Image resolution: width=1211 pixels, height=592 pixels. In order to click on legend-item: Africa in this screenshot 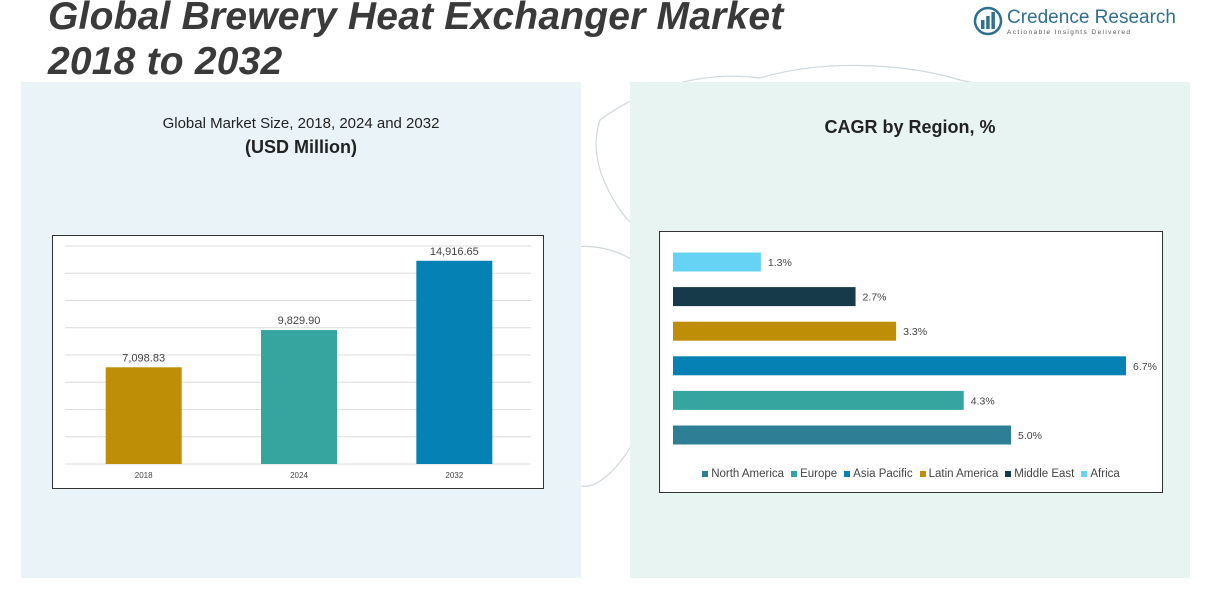, I will do `click(1100, 474)`.